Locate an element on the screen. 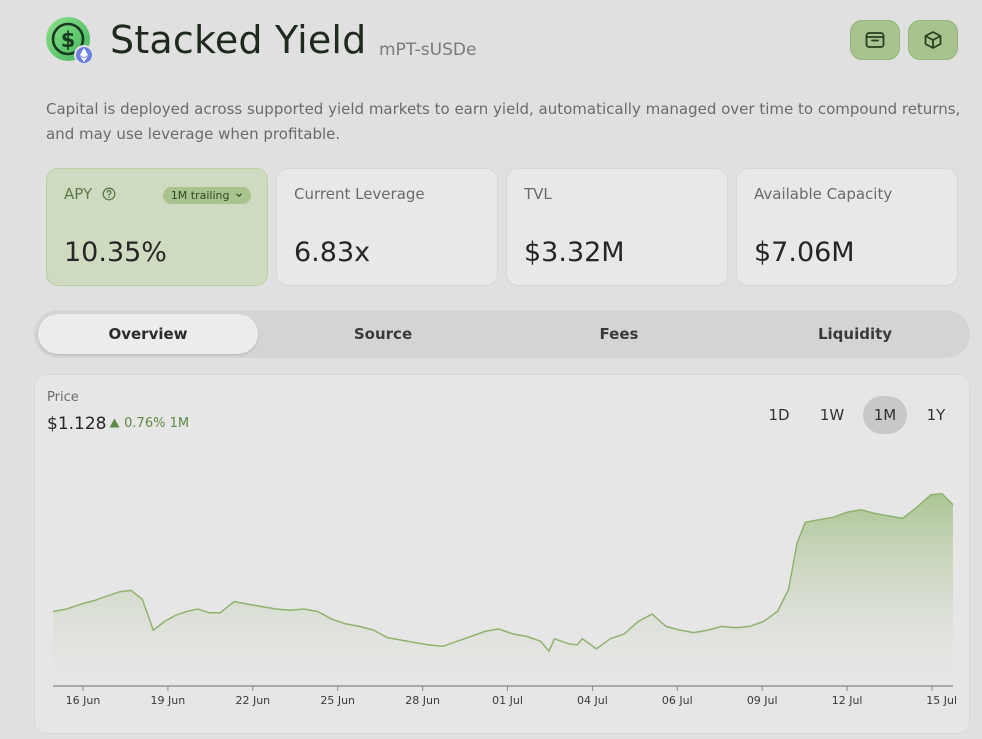 The image size is (982, 739). triangle-up-icon is located at coordinates (114, 423).